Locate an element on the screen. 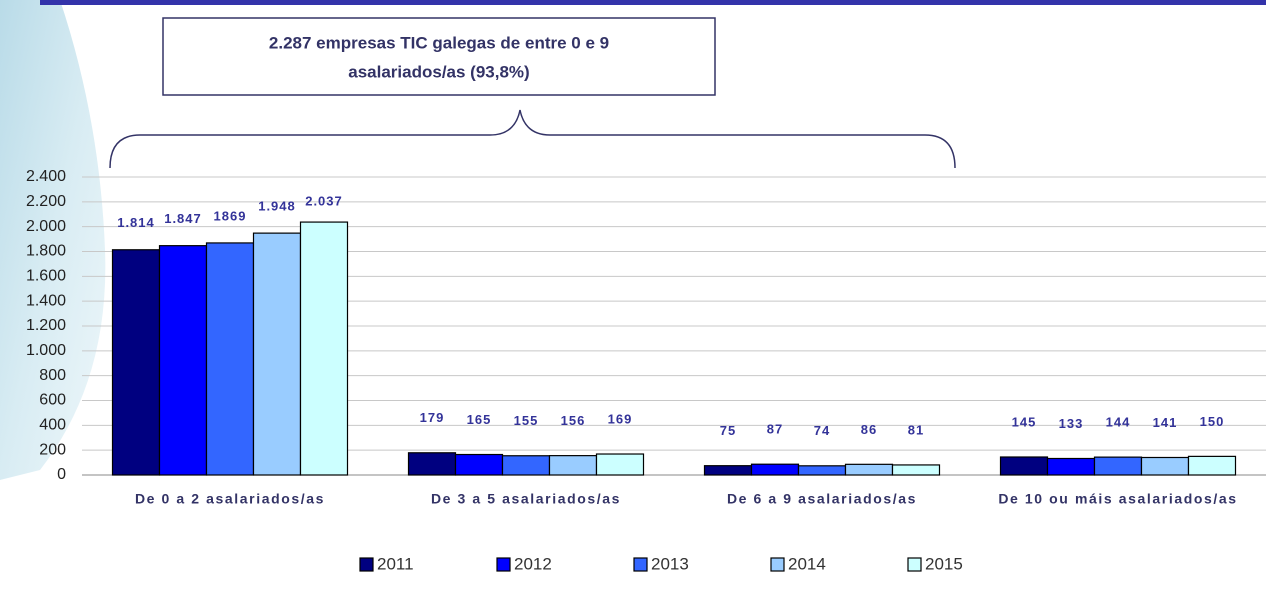  y-tick-label: 600 is located at coordinates (52, 400).